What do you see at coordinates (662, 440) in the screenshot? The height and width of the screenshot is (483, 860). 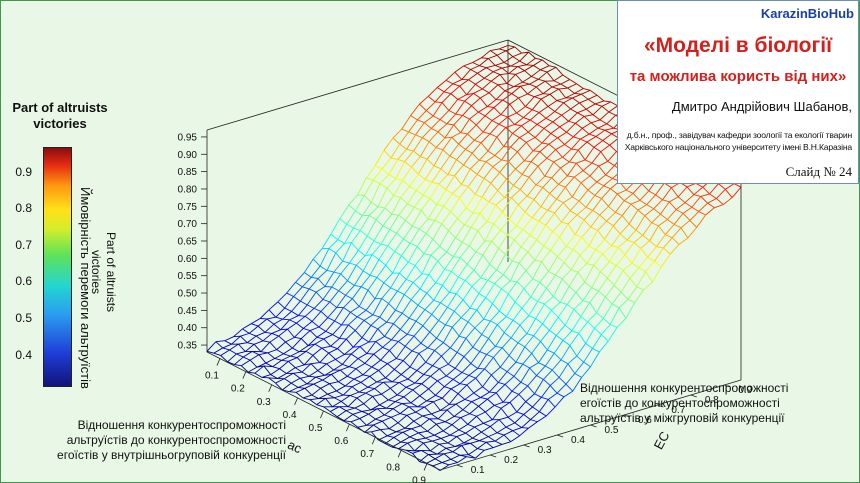 I see `ec-axis-label: EC` at bounding box center [662, 440].